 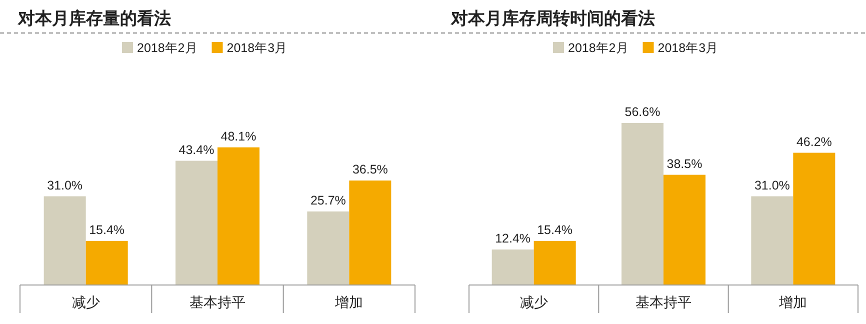 I want to click on data-label: 56.6%, so click(x=642, y=112).